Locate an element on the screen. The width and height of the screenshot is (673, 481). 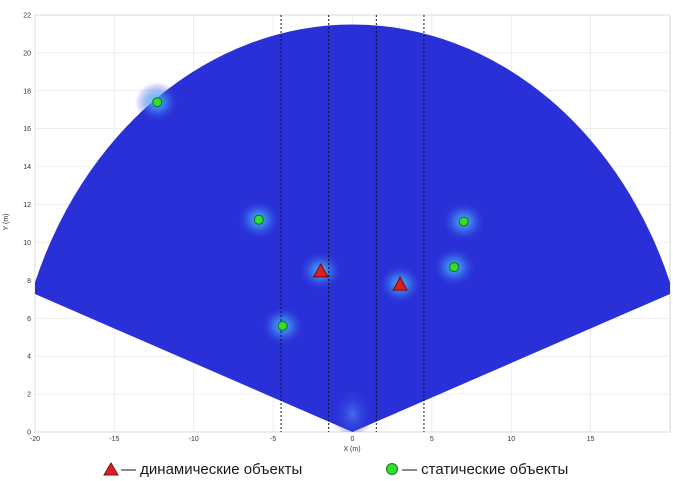
y-tick-label: 2 is located at coordinates (29, 395).